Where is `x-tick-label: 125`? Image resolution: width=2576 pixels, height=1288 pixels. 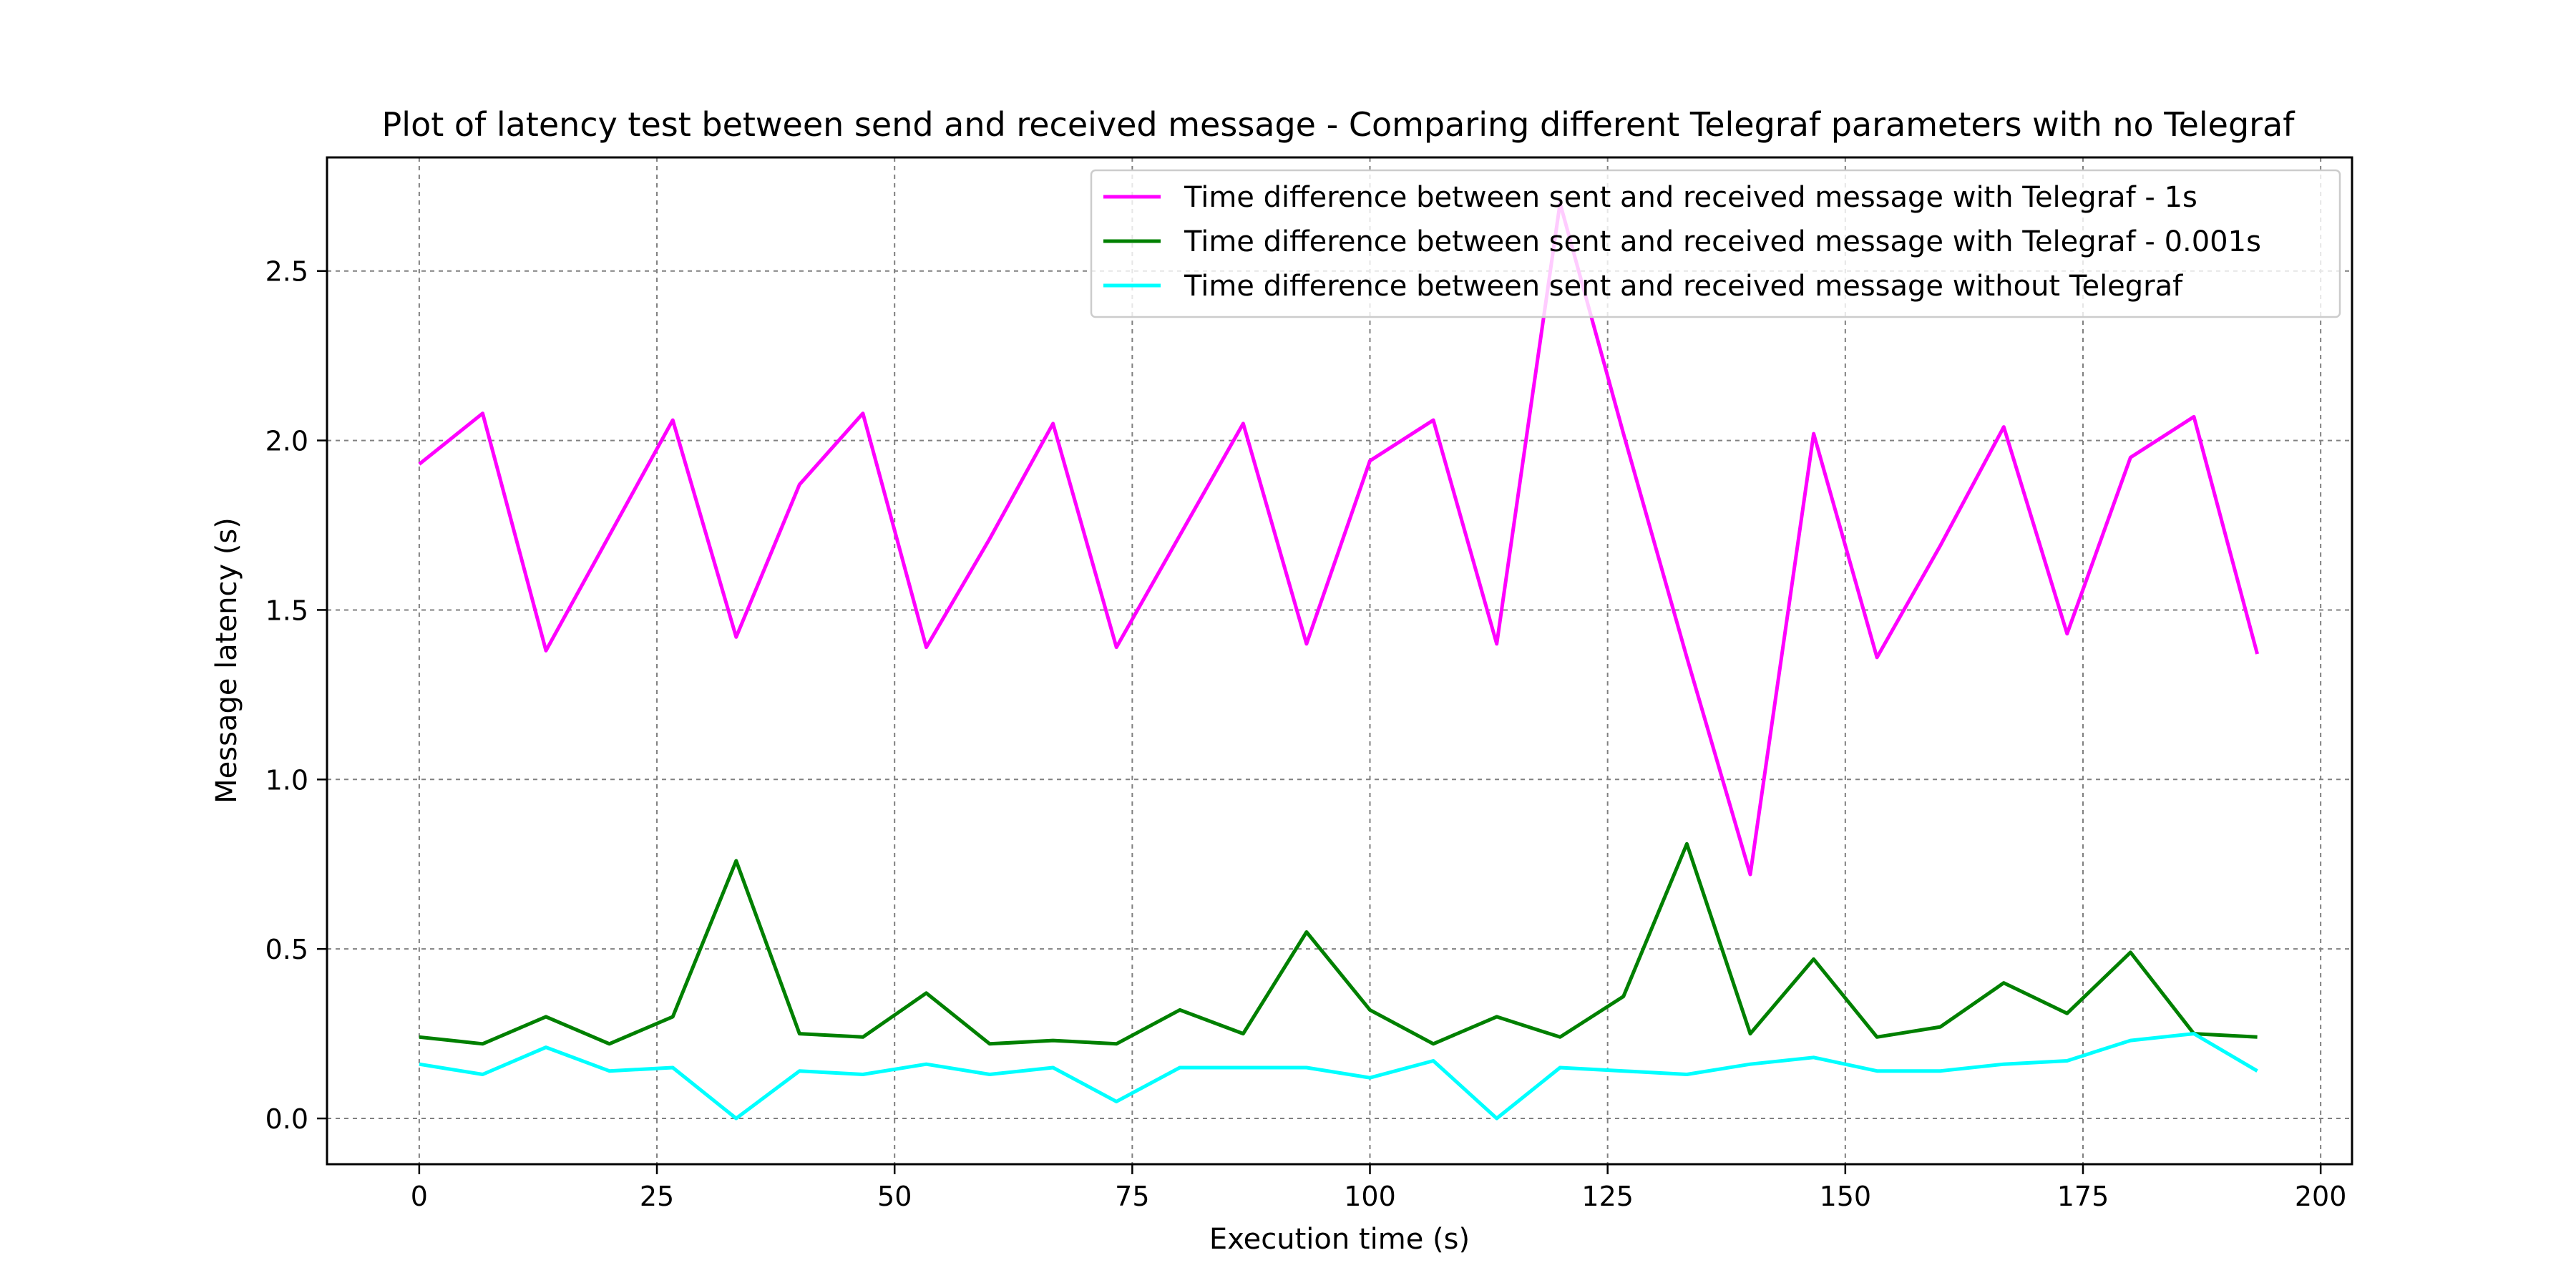
x-tick-label: 125 is located at coordinates (1607, 1196).